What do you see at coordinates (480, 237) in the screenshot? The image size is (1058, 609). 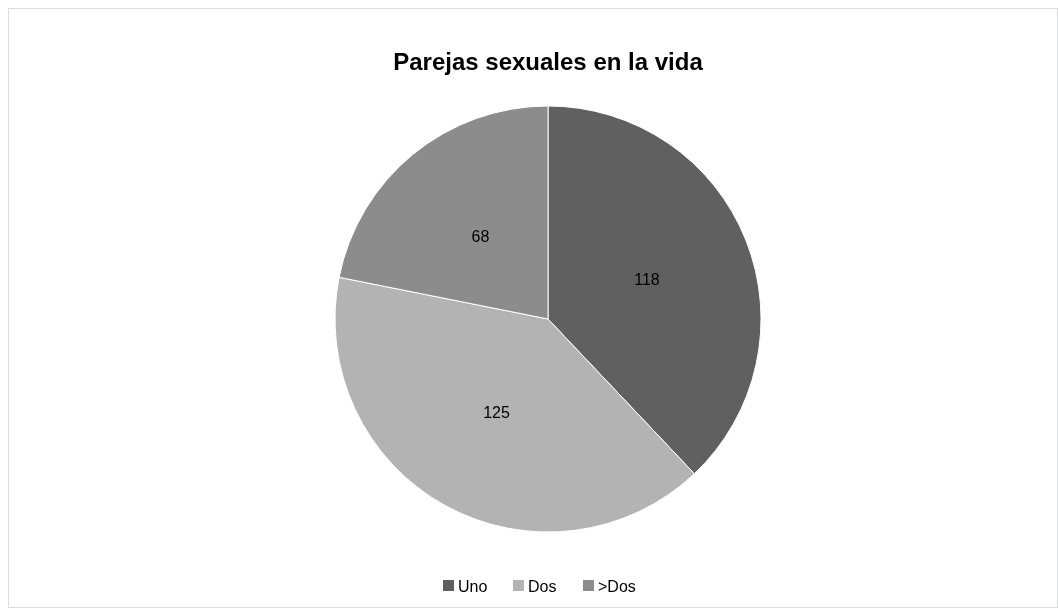 I see `data-label: 68` at bounding box center [480, 237].